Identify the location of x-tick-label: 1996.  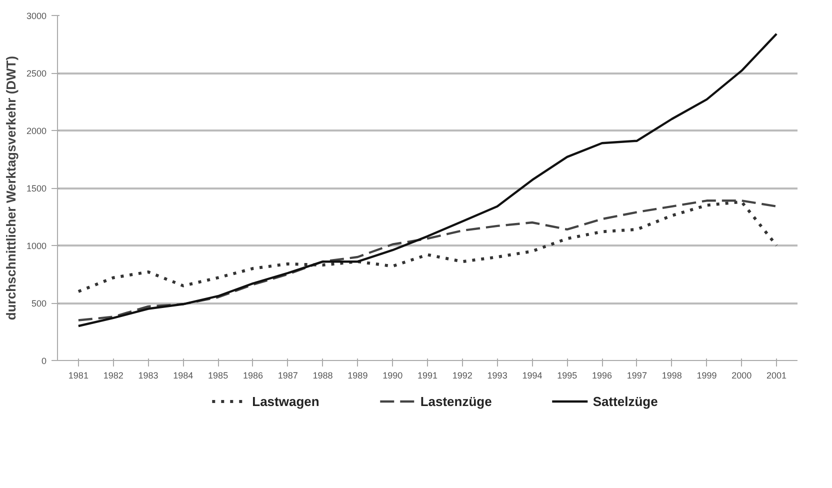
(602, 375).